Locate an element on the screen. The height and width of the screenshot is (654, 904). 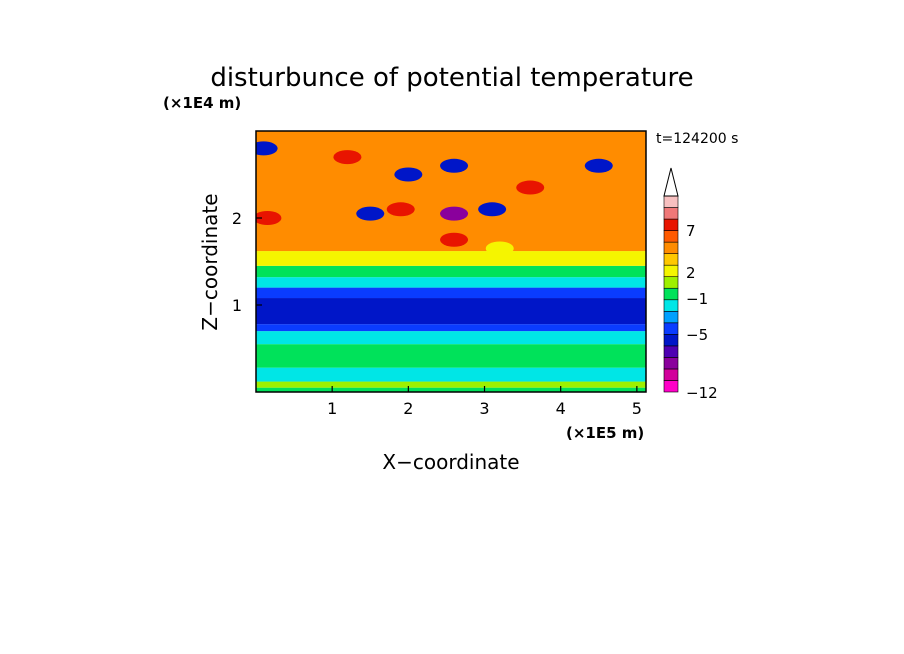
chart-title: disturbunce of potential temperature is located at coordinates (451, 78).